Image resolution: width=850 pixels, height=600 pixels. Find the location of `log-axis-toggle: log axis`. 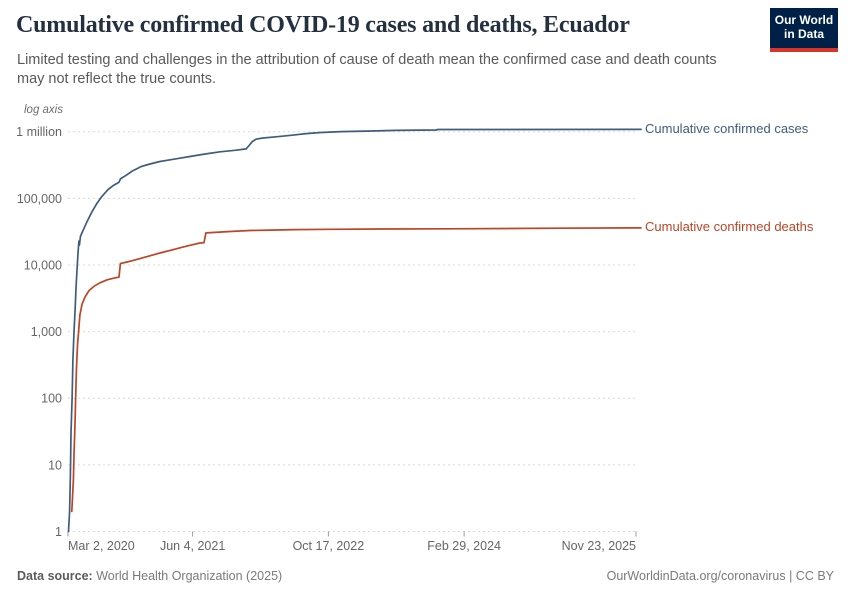

log-axis-toggle: log axis is located at coordinates (43, 110).